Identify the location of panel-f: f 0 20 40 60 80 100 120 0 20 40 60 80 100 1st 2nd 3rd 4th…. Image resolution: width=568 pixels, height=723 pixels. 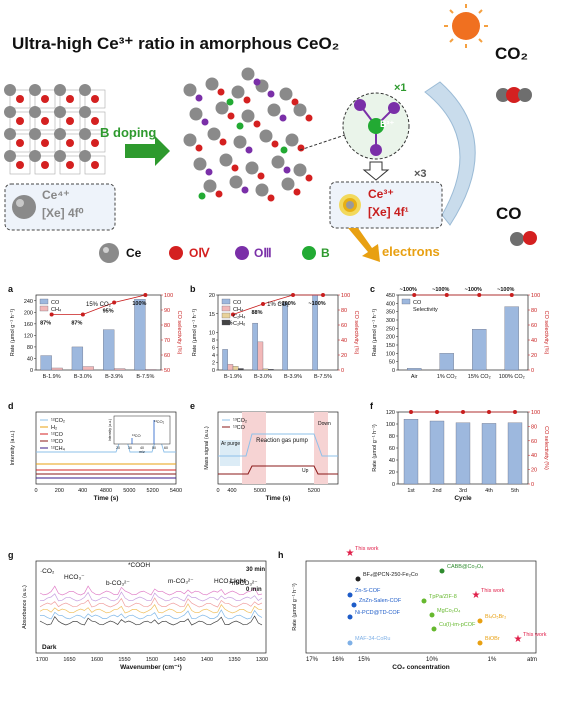
(459, 451).